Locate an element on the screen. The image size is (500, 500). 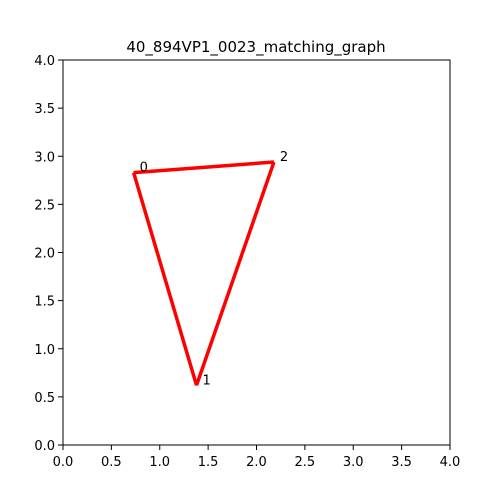
chart-title: 40_894VP1_0023_matching_graph is located at coordinates (255, 47).